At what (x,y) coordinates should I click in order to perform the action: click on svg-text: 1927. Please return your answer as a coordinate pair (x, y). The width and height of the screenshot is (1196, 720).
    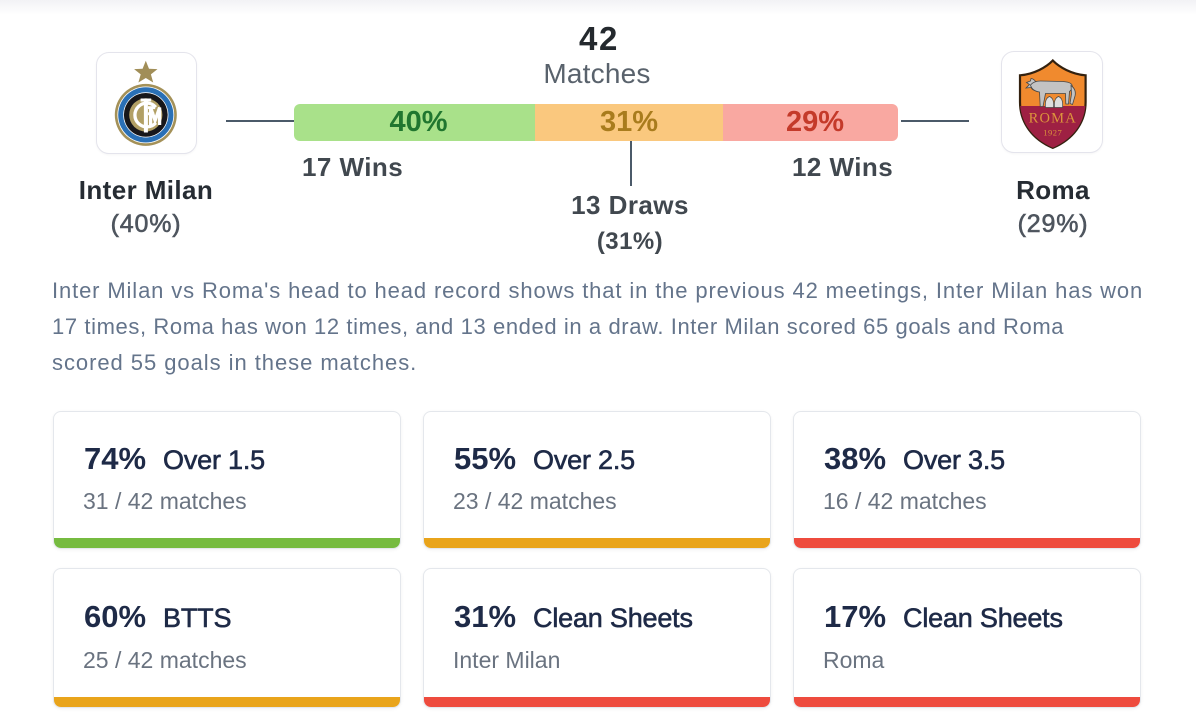
    Looking at the image, I should click on (1052, 133).